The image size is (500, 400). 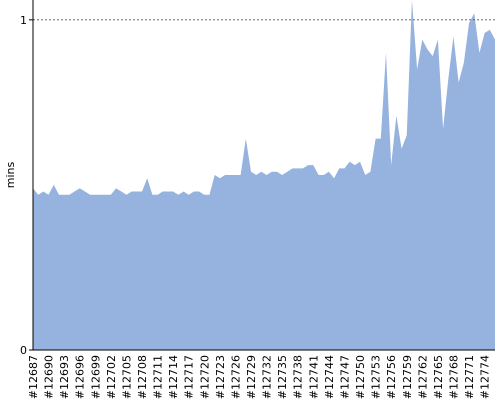 I want to click on x-tick-label: #12771, so click(x=469, y=377).